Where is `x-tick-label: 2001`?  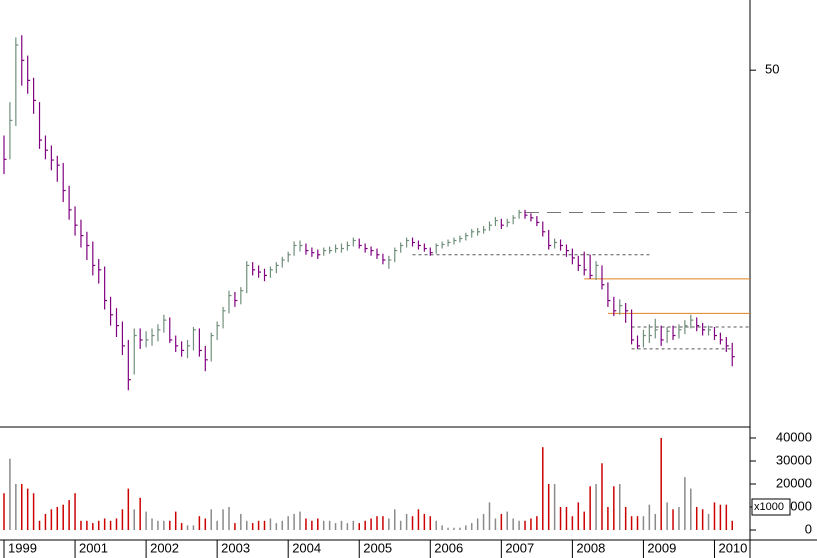
x-tick-label: 2001 is located at coordinates (93, 547).